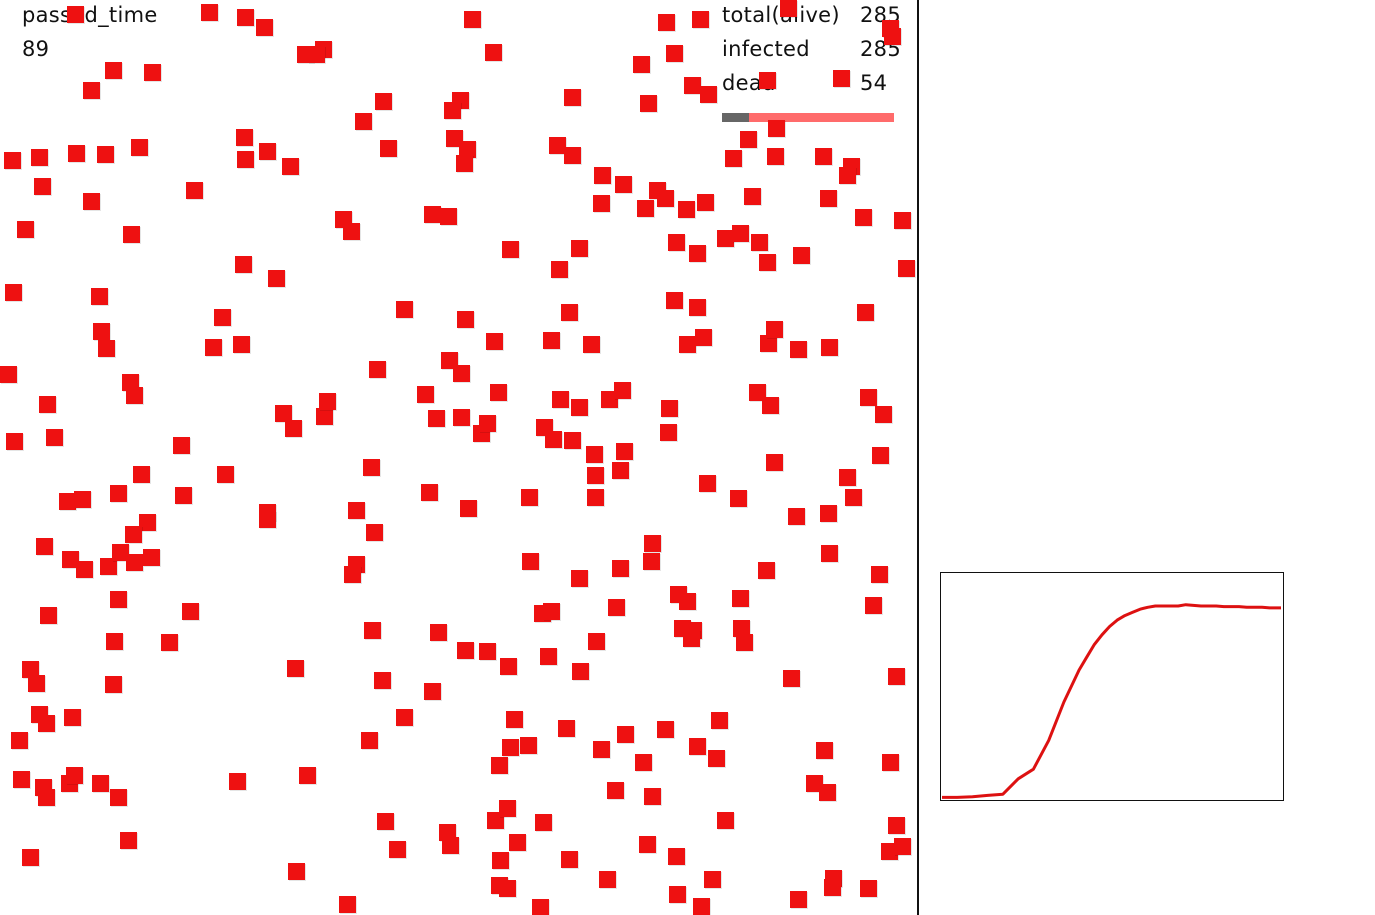  I want to click on passed-time-value: 89, so click(36, 49).